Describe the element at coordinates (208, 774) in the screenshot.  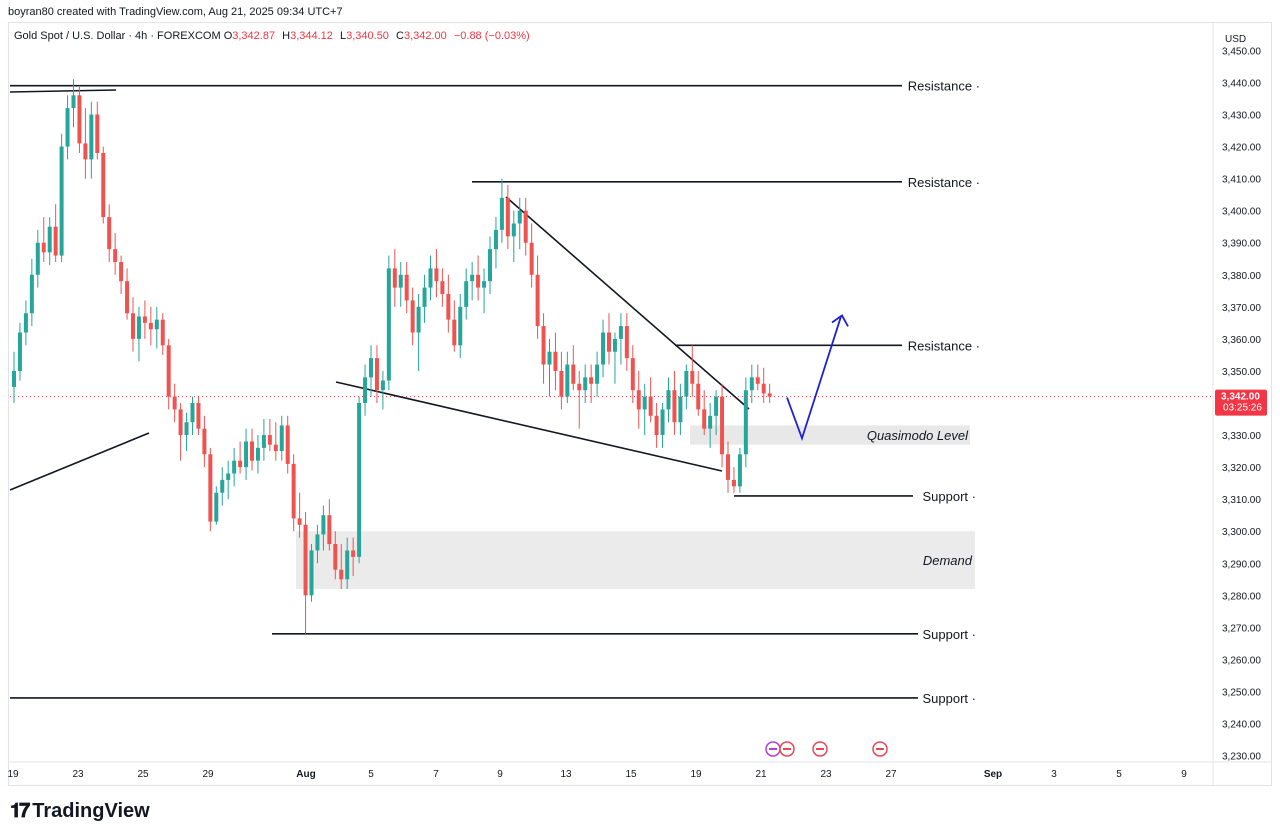
I see `time-tick-label: 29` at that location.